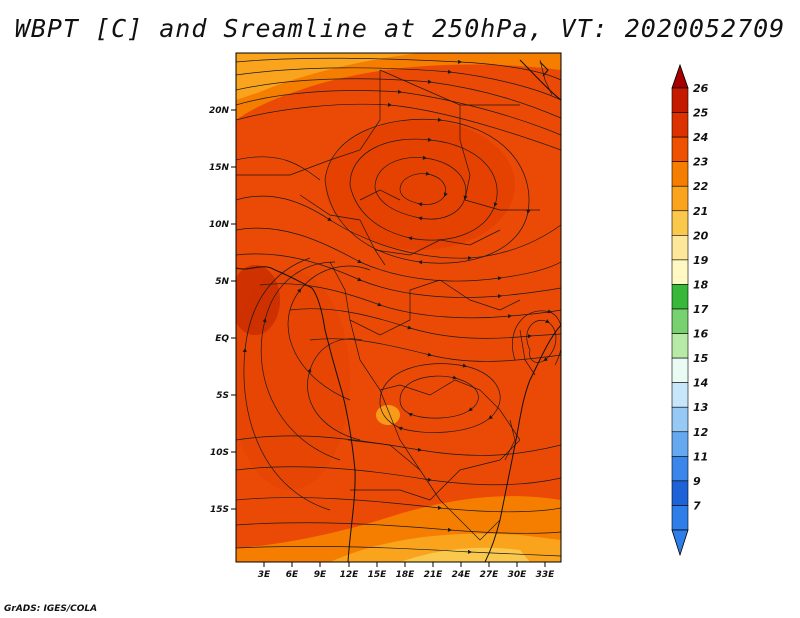  I want to click on lon-label: 3E, so click(264, 575).